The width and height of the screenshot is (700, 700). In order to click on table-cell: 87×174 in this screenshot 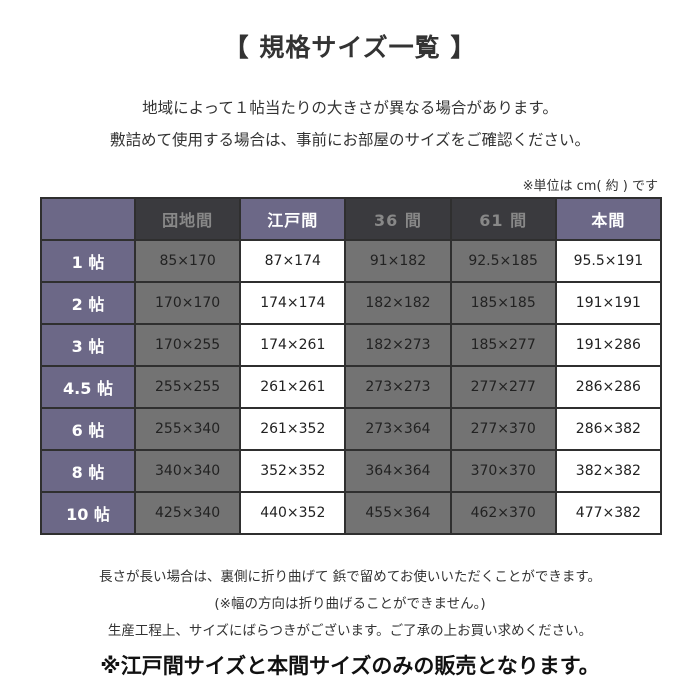, I will do `click(293, 261)`.